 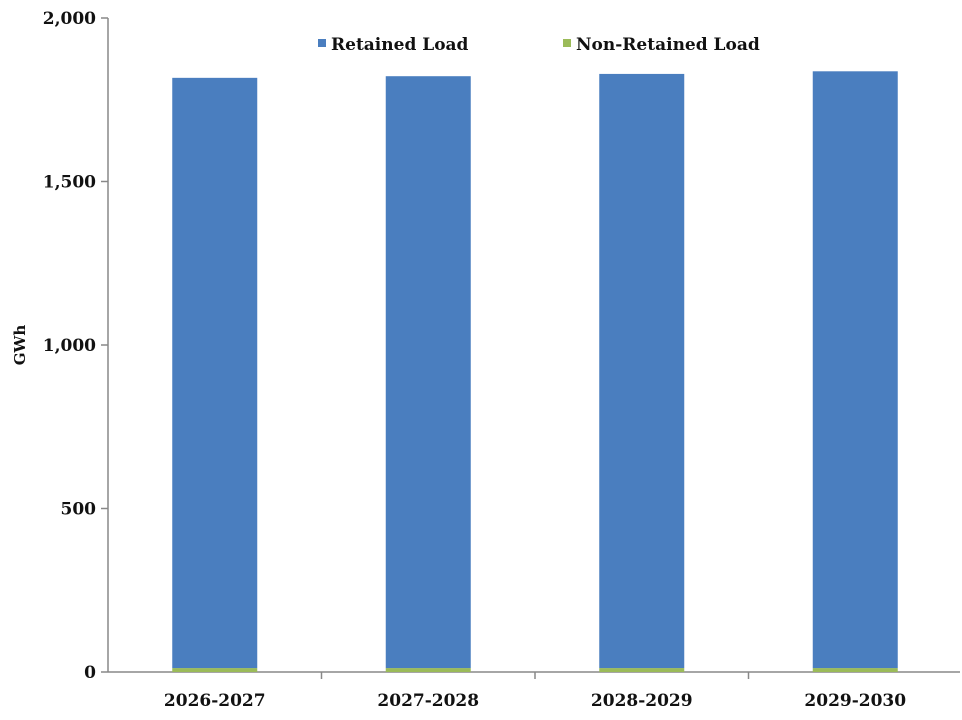 What do you see at coordinates (69, 346) in the screenshot?
I see `y-tick-label: 1,000` at bounding box center [69, 346].